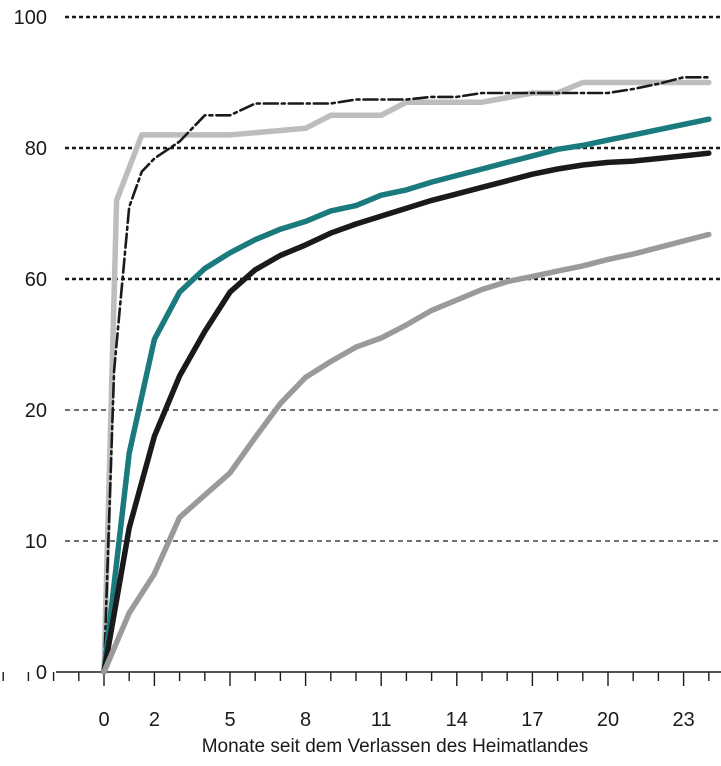 This screenshot has height=766, width=721. Describe the element at coordinates (36, 411) in the screenshot. I see `y-tick-label: 20` at that location.